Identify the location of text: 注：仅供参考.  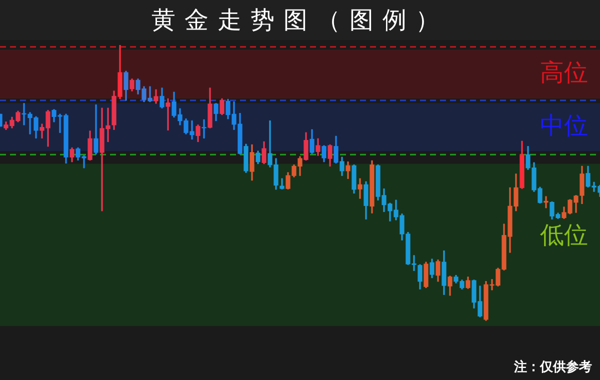
(553, 367).